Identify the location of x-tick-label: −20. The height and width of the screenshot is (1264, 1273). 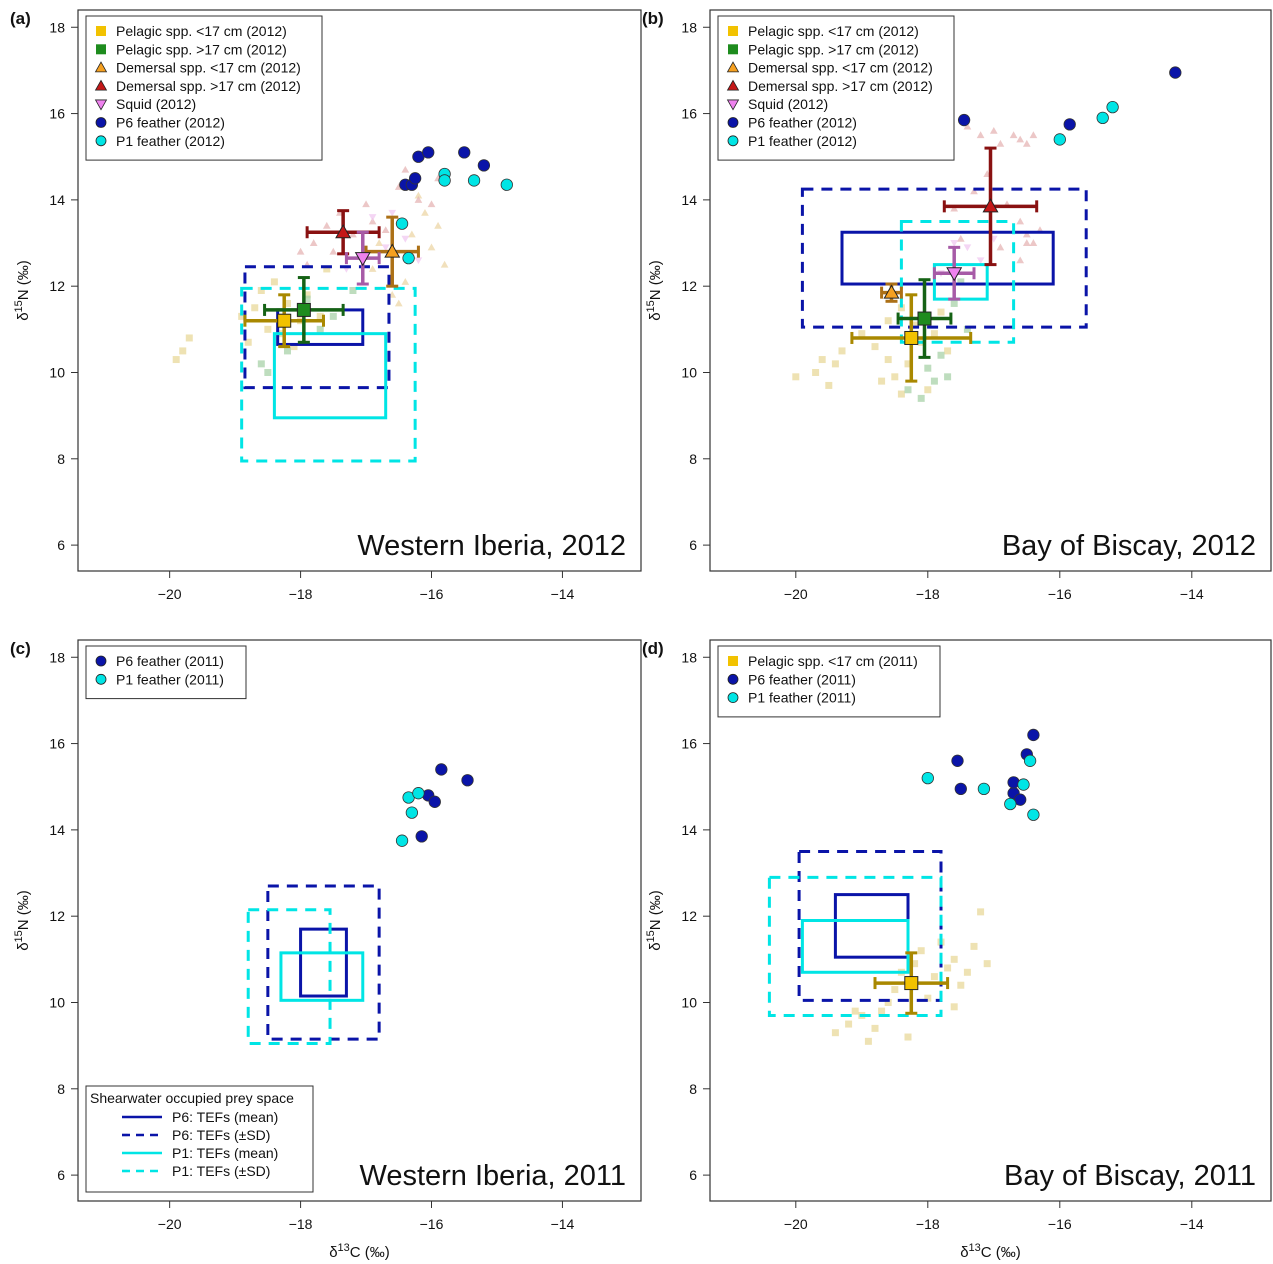
(170, 1224).